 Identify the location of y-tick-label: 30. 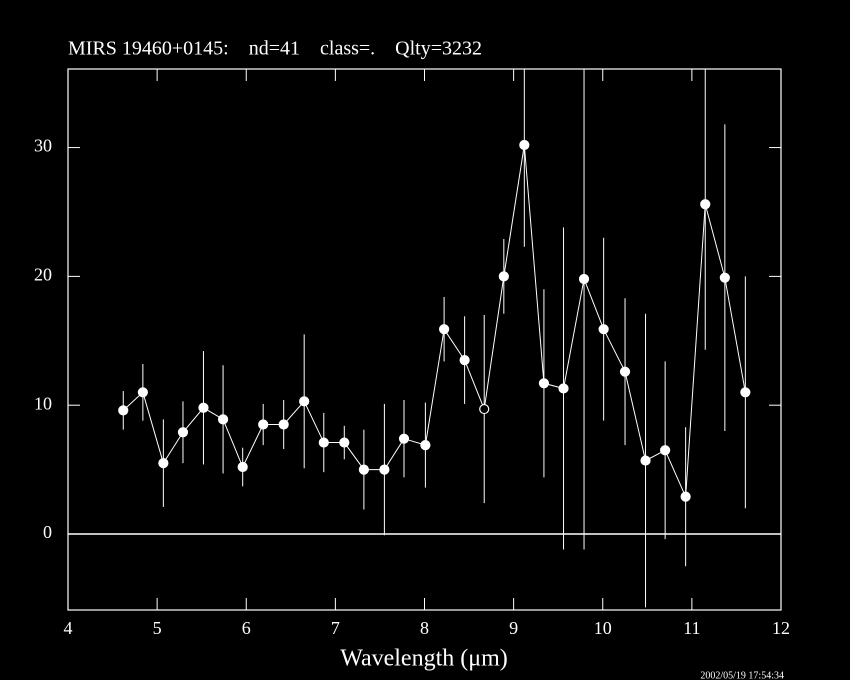
(43, 146).